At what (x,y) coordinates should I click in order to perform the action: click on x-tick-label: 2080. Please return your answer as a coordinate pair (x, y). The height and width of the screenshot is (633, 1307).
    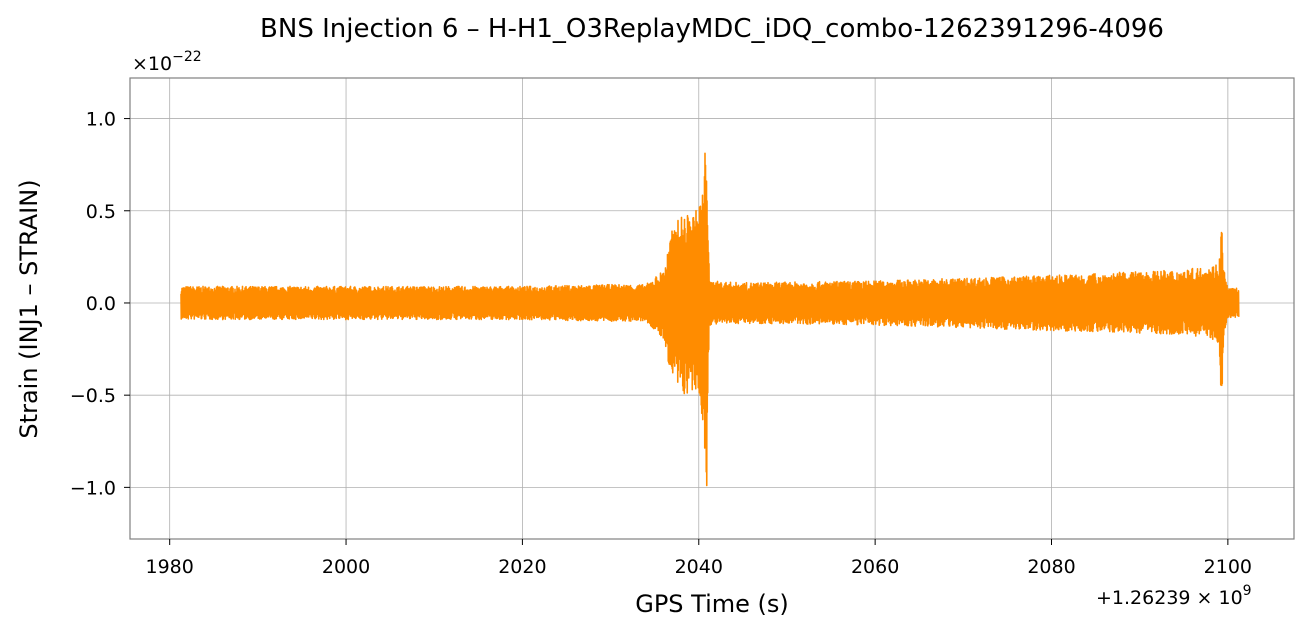
    Looking at the image, I should click on (1051, 567).